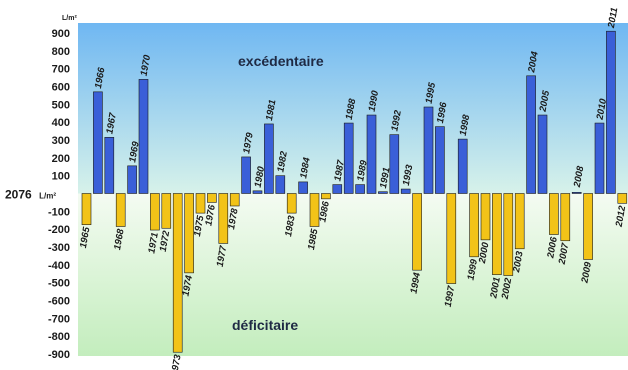 Image resolution: width=628 pixels, height=370 pixels. I want to click on bar-1980, so click(257, 192).